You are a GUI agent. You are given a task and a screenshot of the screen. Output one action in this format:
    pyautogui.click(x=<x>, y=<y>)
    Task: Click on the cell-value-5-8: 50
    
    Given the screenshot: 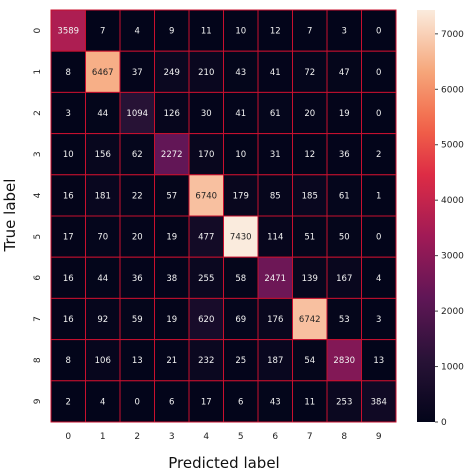 What is the action you would take?
    pyautogui.click(x=344, y=238)
    